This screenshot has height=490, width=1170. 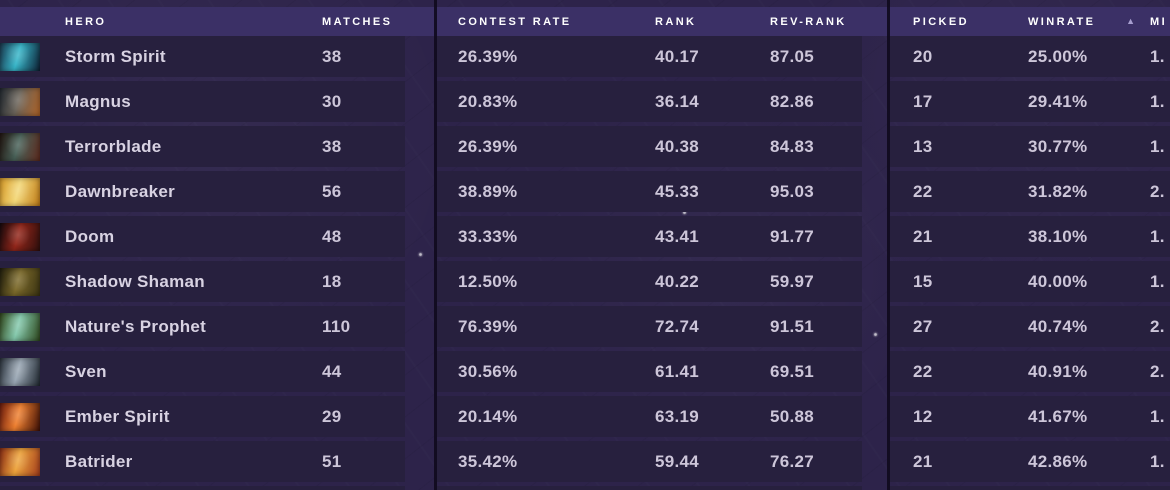 I want to click on rev-rank-value: 84.83, so click(x=792, y=146).